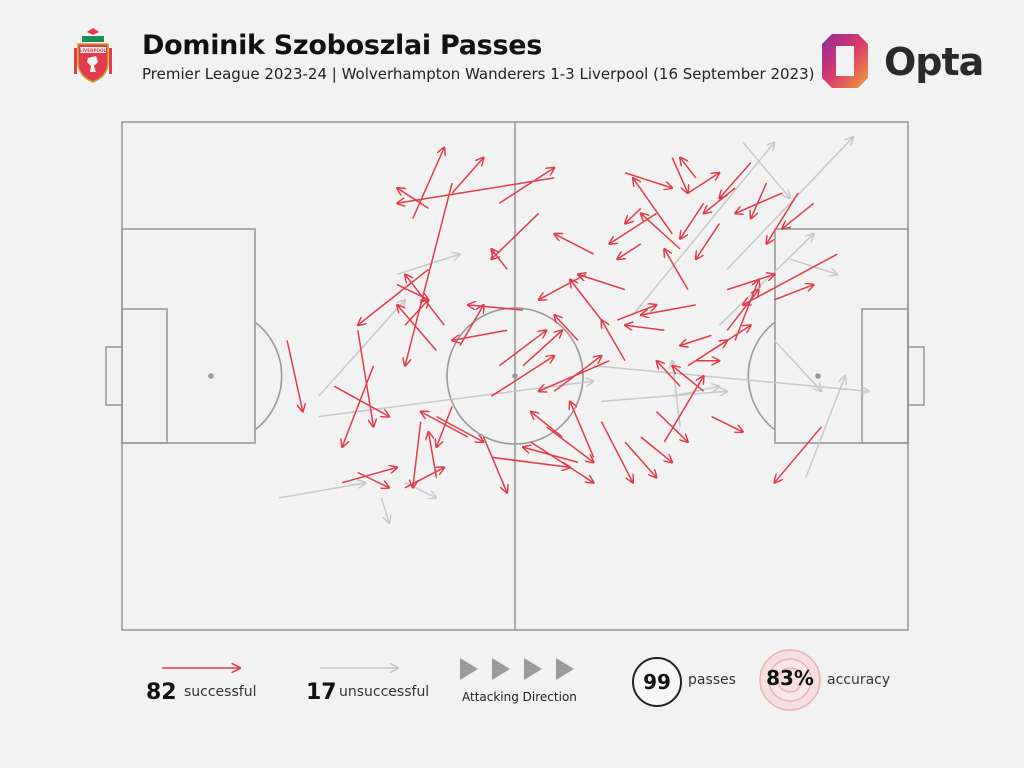 The image size is (1024, 768). I want to click on right-six-yard-box, so click(885, 376).